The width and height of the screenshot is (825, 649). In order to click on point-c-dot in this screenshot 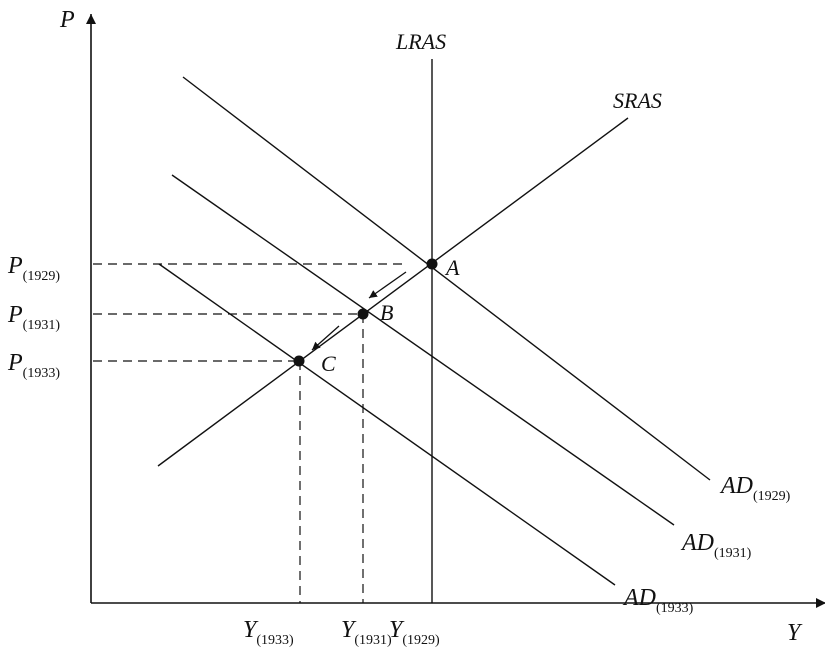, I will do `click(299, 361)`.